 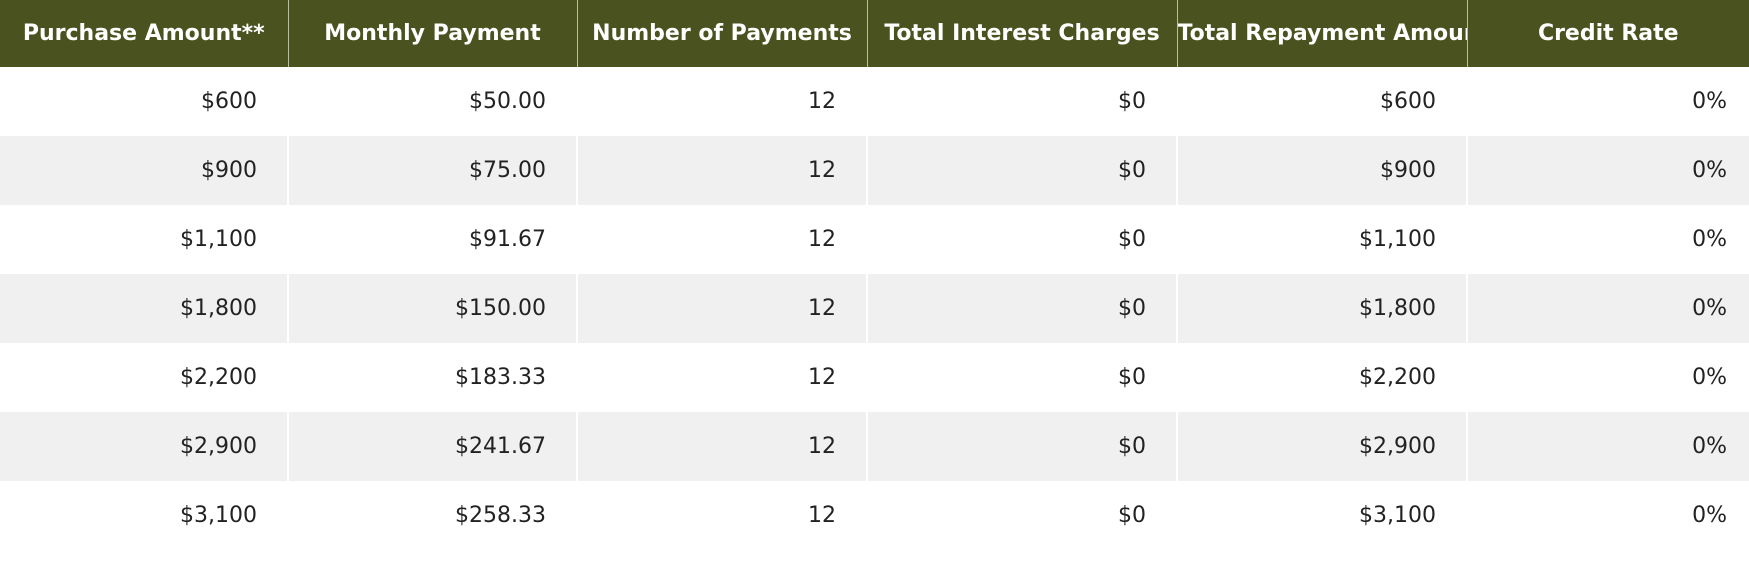 I want to click on header-cell: Total Repayment Amount, so click(x=1322, y=33).